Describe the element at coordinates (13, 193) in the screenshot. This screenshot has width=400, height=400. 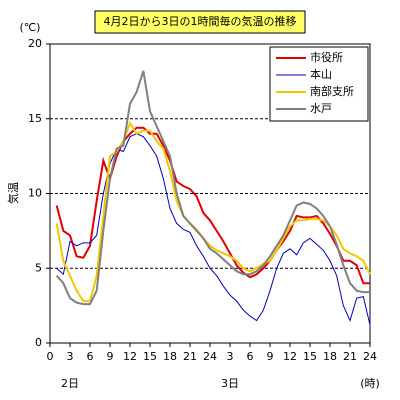
I see `y-axis-label: 気温` at that location.